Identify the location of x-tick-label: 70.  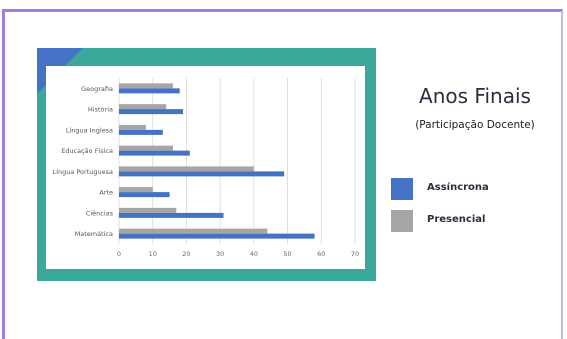
(355, 254).